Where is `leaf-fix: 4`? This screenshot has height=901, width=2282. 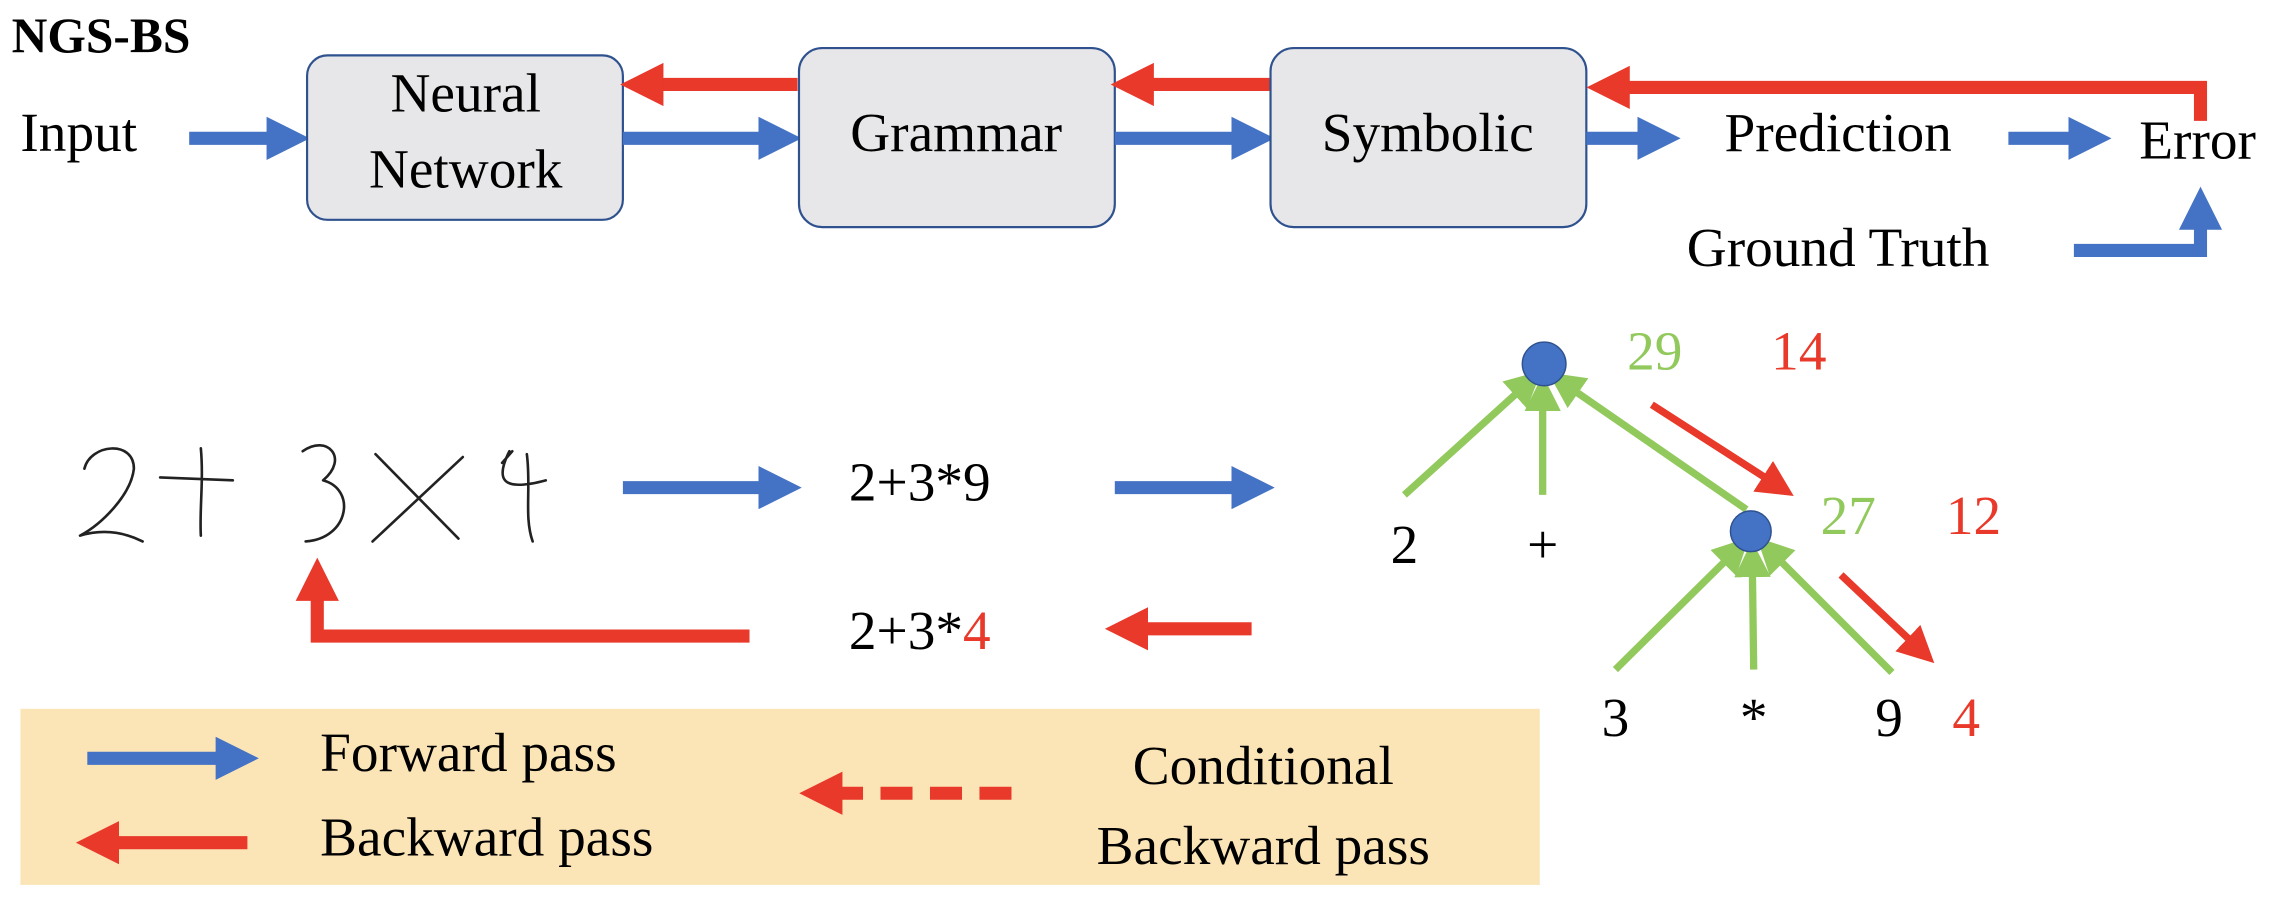
leaf-fix: 4 is located at coordinates (1966, 717).